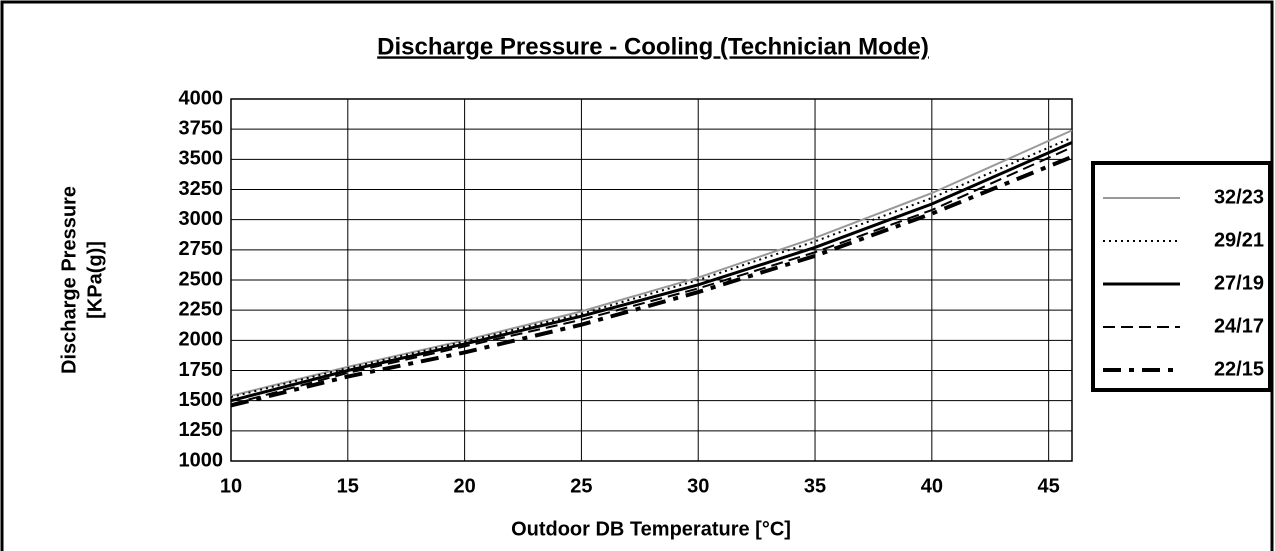 This screenshot has width=1275, height=551. I want to click on y-tick-label: 1750, so click(201, 370).